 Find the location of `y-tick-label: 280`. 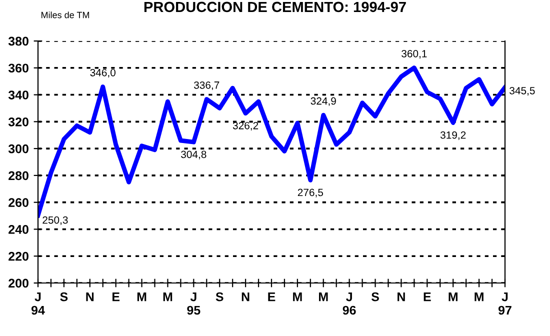

y-tick-label: 280 is located at coordinates (18, 175).